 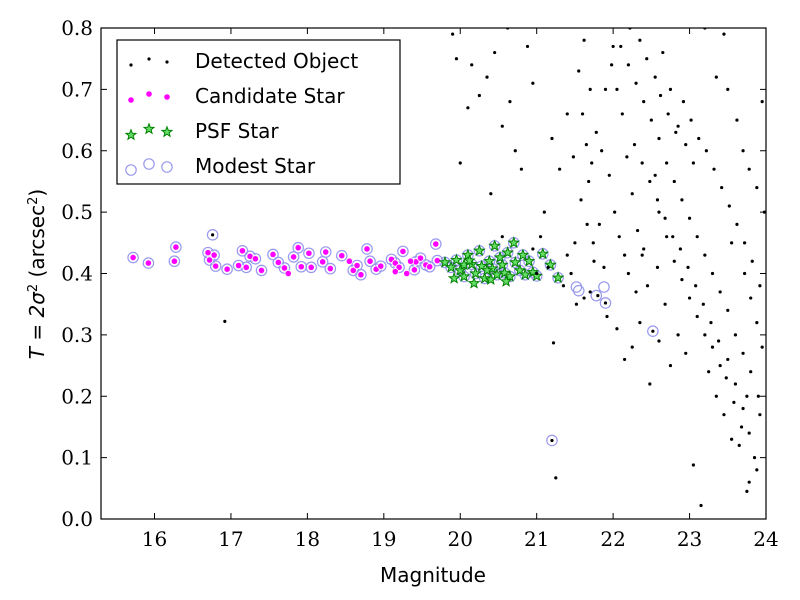 I want to click on x-tick-label: 20, so click(x=460, y=539).